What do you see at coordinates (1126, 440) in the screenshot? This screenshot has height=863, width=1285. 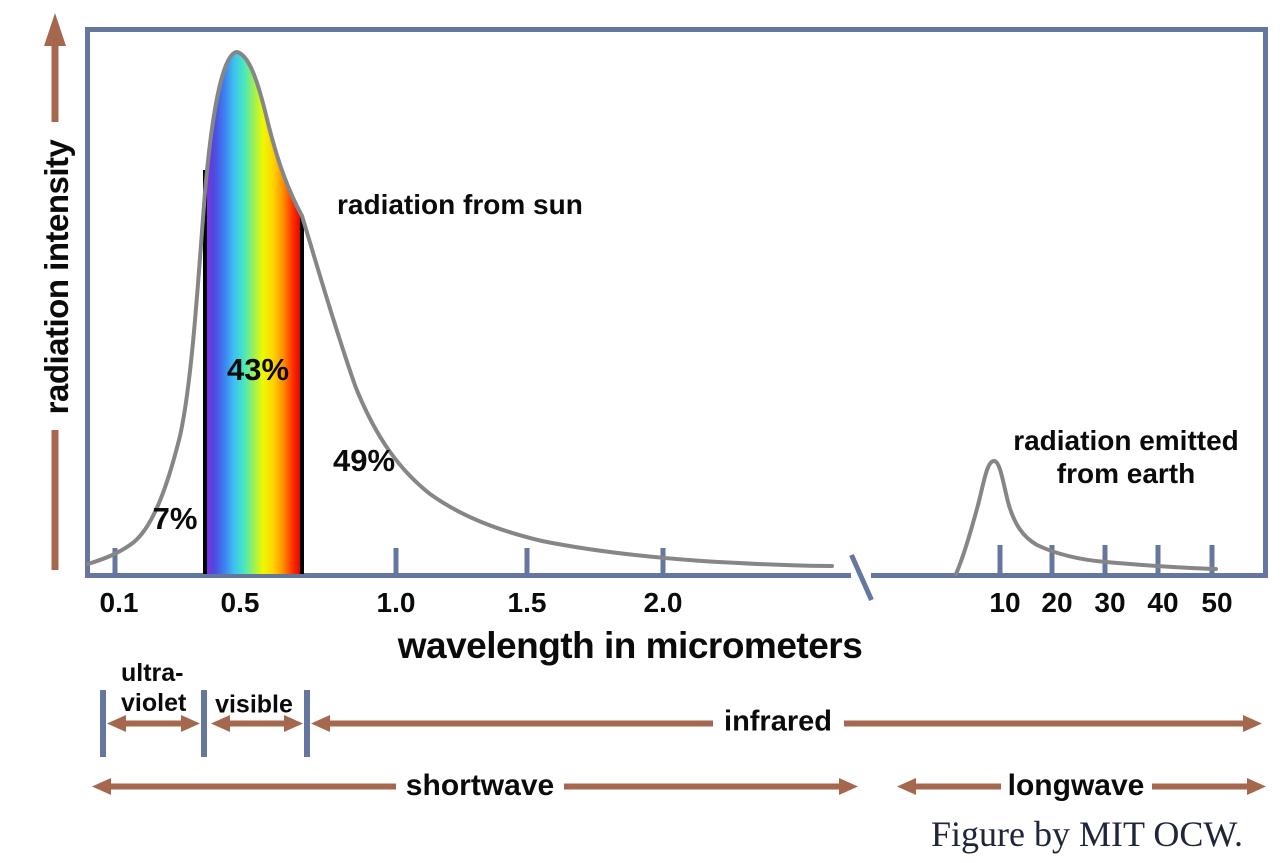 I see `earth-curve-label-line1: radiation emitted` at bounding box center [1126, 440].